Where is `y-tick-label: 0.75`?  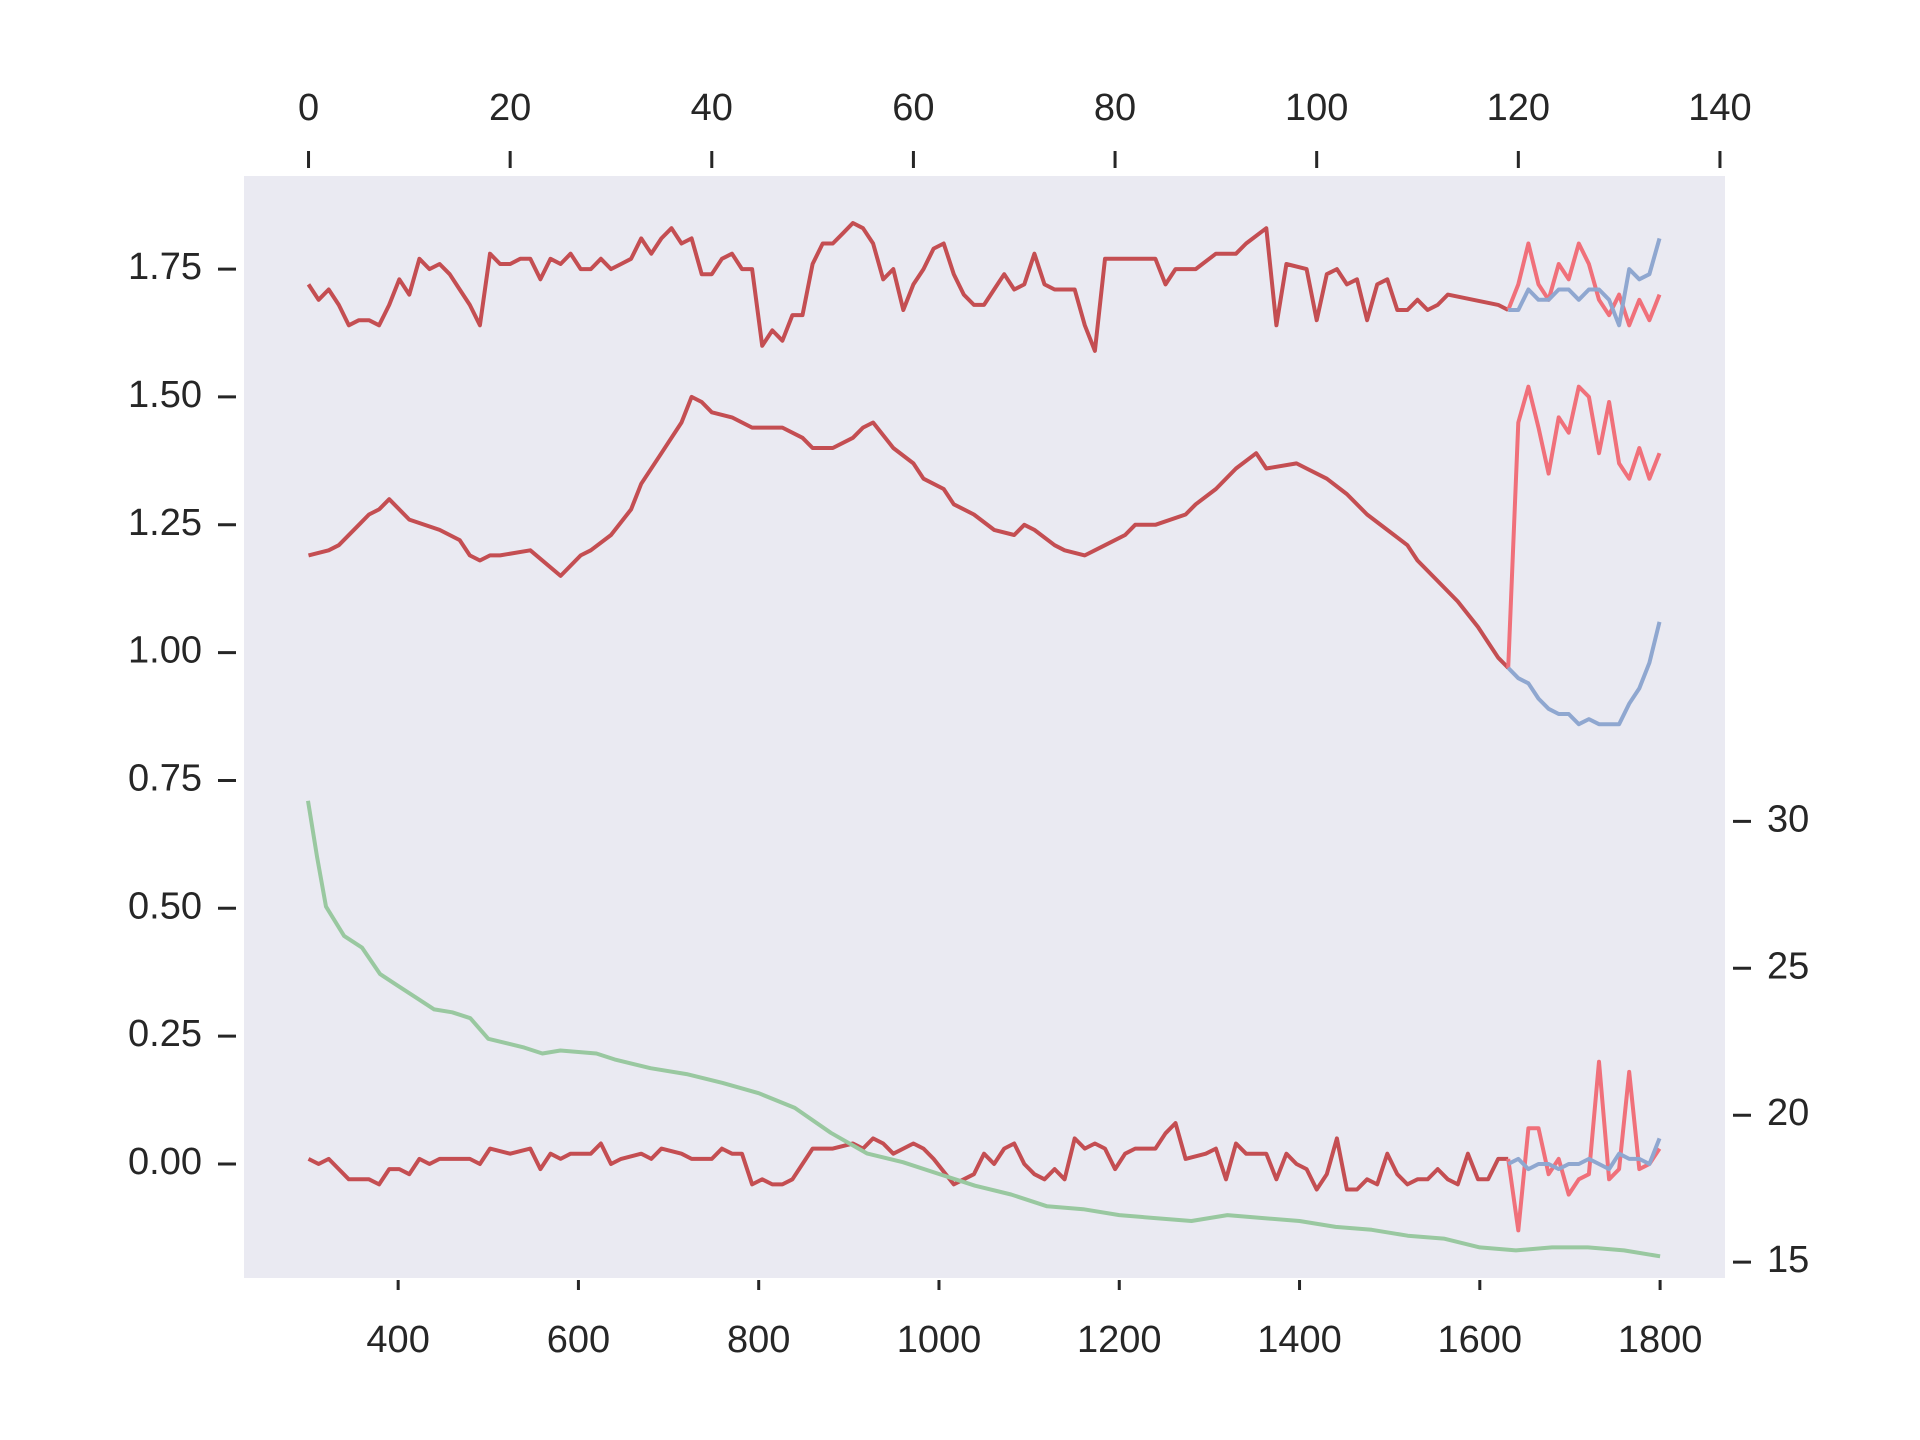 y-tick-label: 0.75 is located at coordinates (165, 778).